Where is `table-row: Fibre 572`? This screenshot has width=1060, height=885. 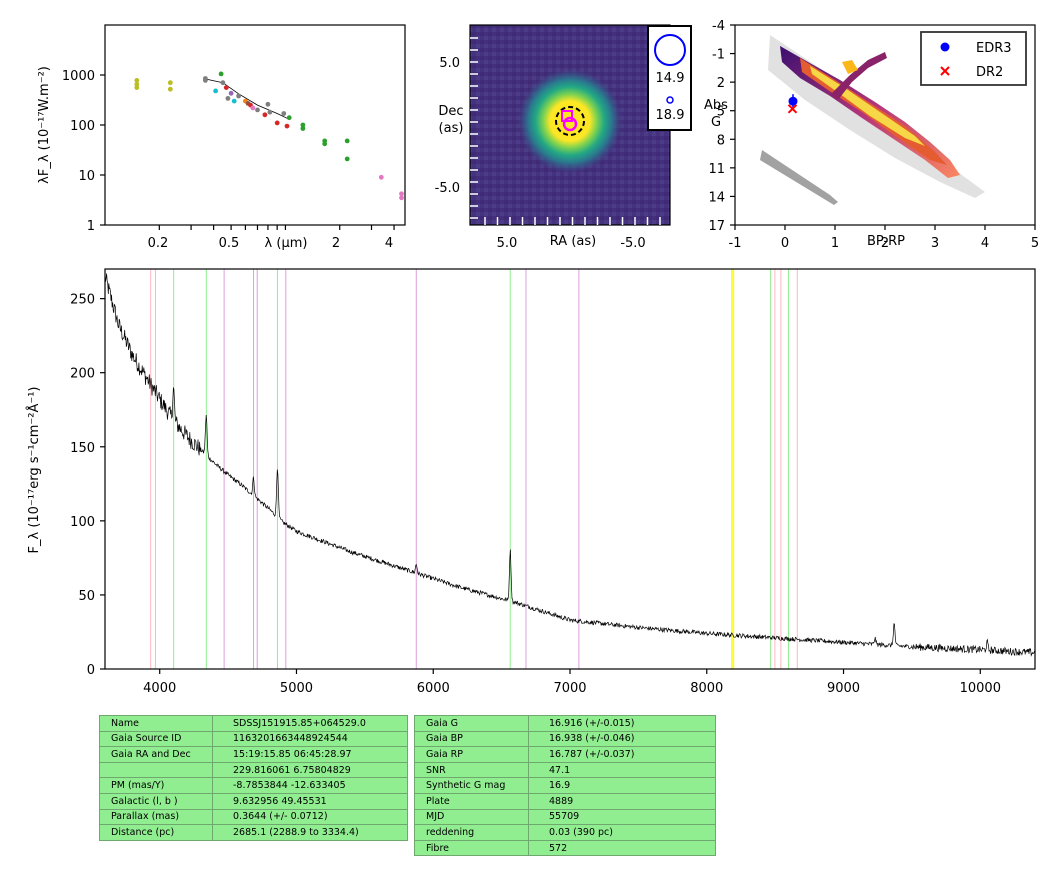
table-row: Fibre 572 is located at coordinates (565, 848).